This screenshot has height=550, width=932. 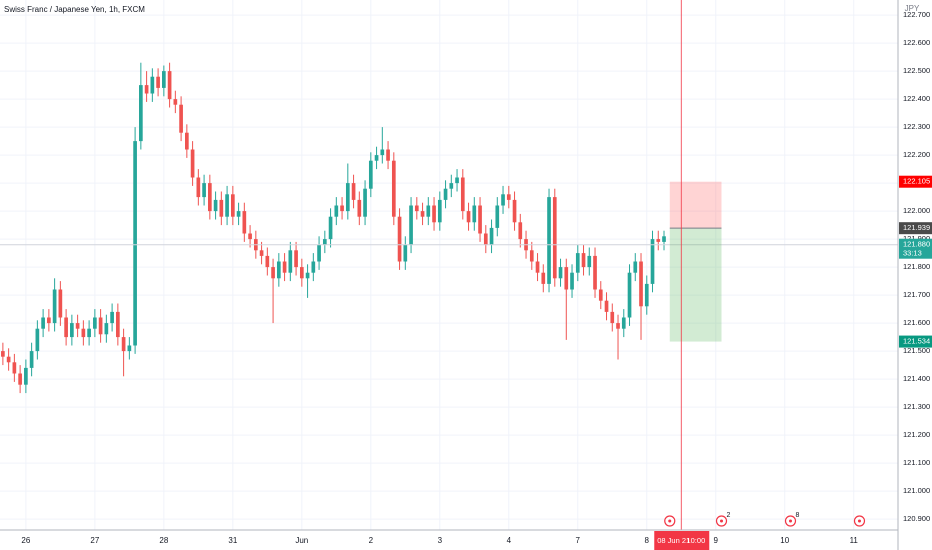 I want to click on y-tick-label: 121.300, so click(x=916, y=406).